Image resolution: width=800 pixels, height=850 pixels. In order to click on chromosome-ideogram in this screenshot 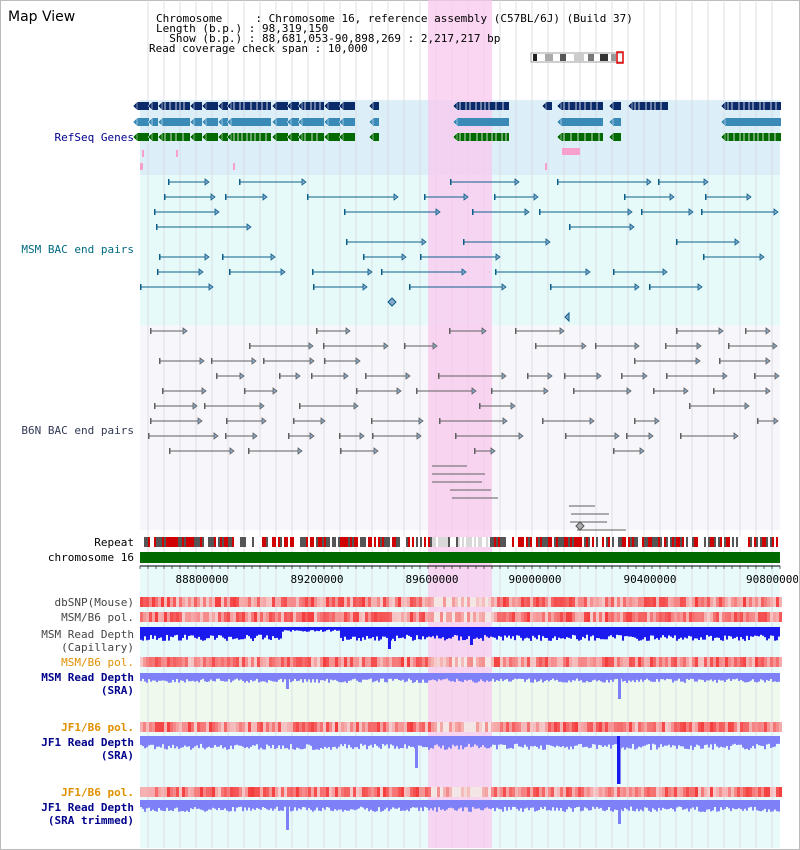, I will do `click(577, 57)`.